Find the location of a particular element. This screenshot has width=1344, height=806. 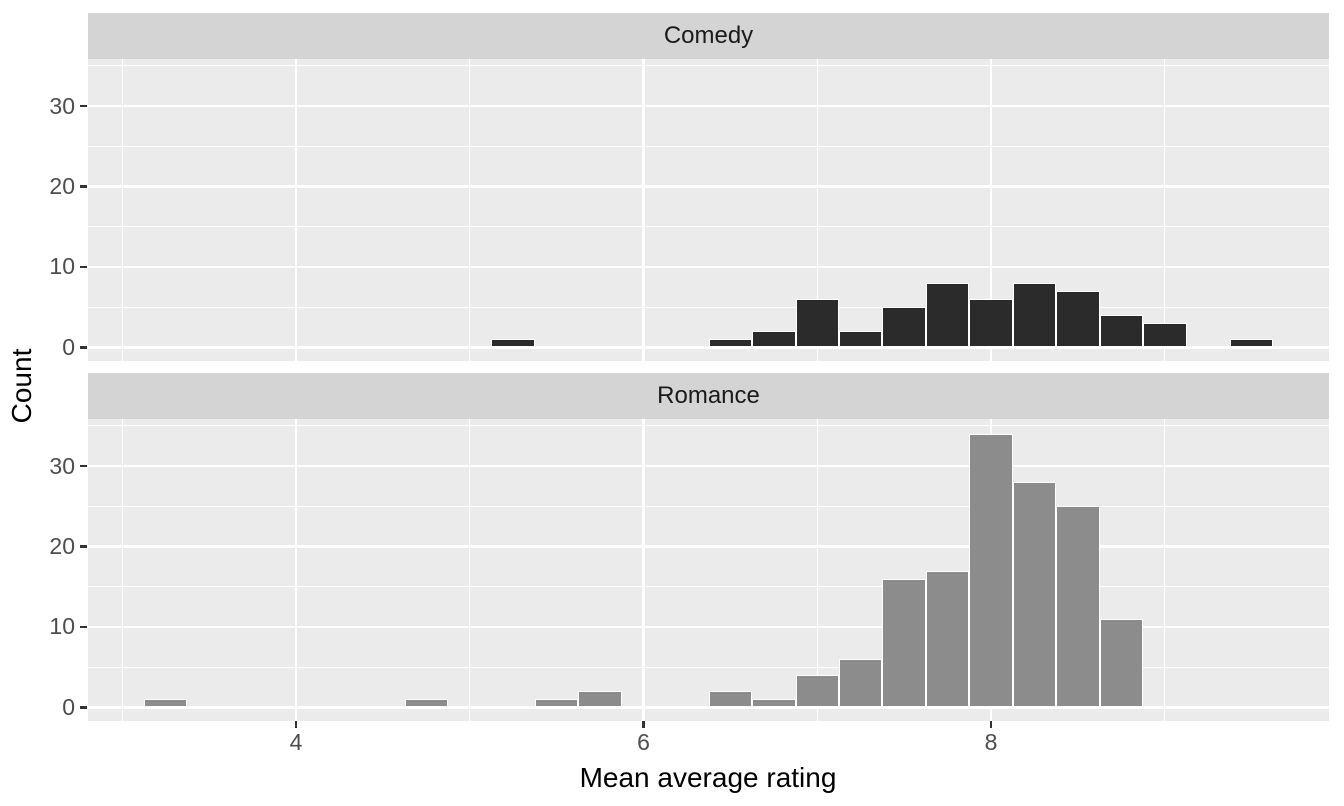

facet-strip-romance: Romance is located at coordinates (708, 396).